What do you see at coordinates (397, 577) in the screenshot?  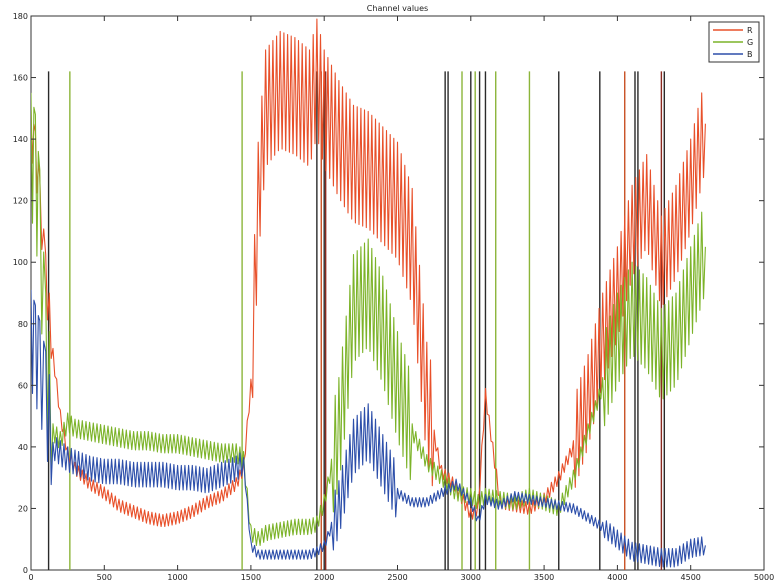 I see `x-tick-label: 2500` at bounding box center [397, 577].